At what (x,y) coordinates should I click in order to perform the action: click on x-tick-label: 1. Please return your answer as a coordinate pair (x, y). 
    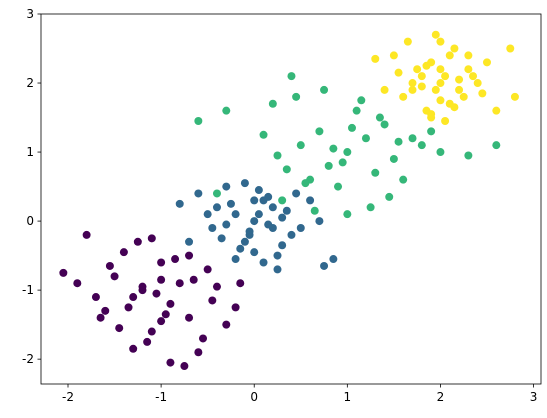
    Looking at the image, I should click on (348, 397).